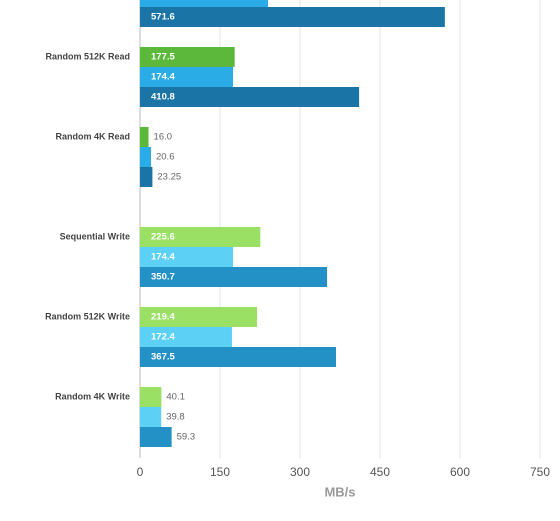  Describe the element at coordinates (163, 17) in the screenshot. I see `value-label: 571.6` at that location.